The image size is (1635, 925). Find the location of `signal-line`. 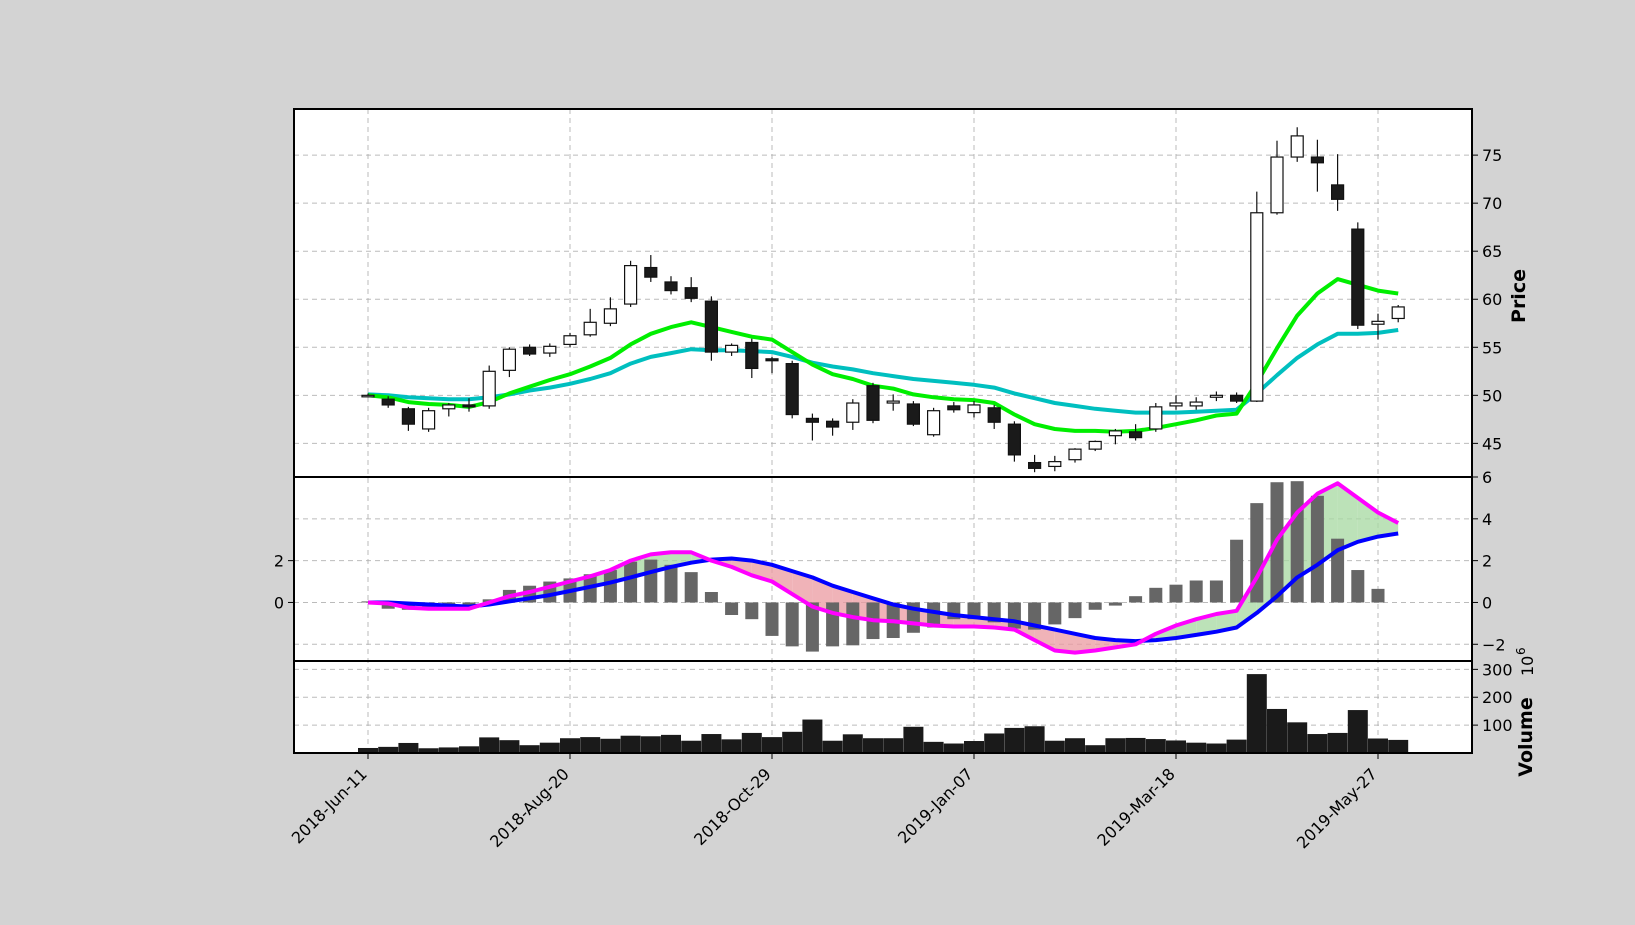

signal-line is located at coordinates (883, 587).